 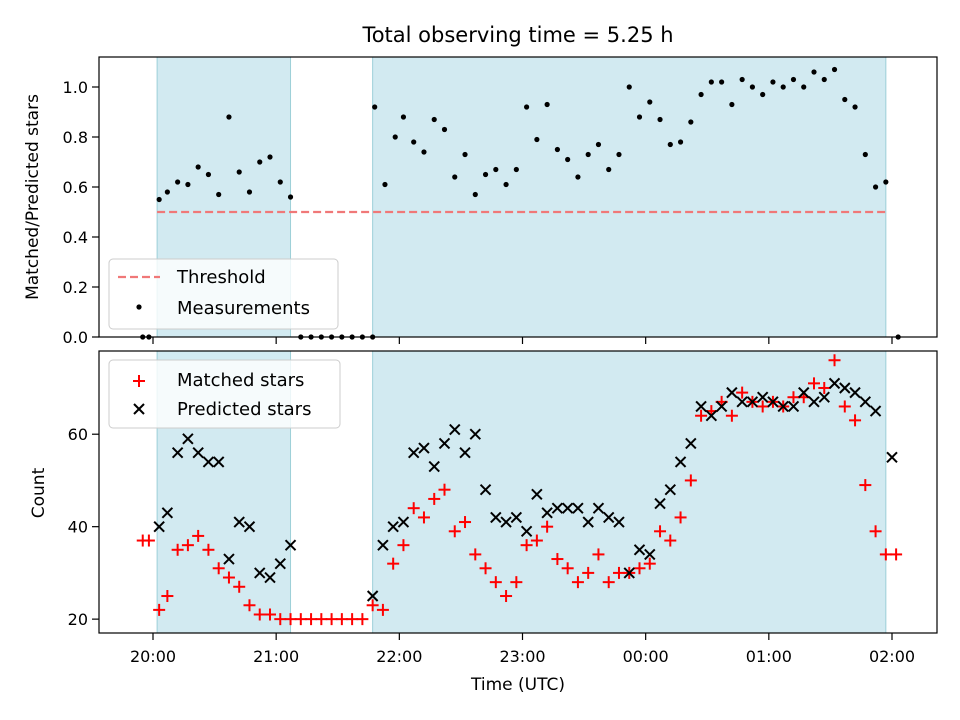 What do you see at coordinates (139, 381) in the screenshot?
I see `matched-legend-swatch` at bounding box center [139, 381].